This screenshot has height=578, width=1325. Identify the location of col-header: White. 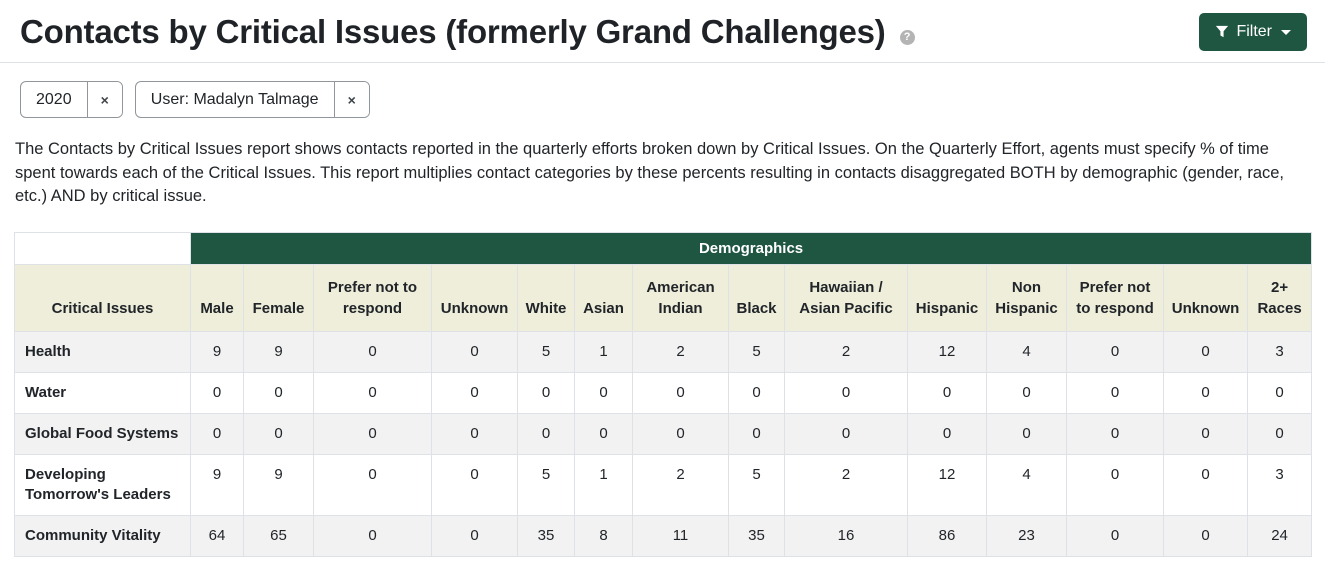
(546, 297).